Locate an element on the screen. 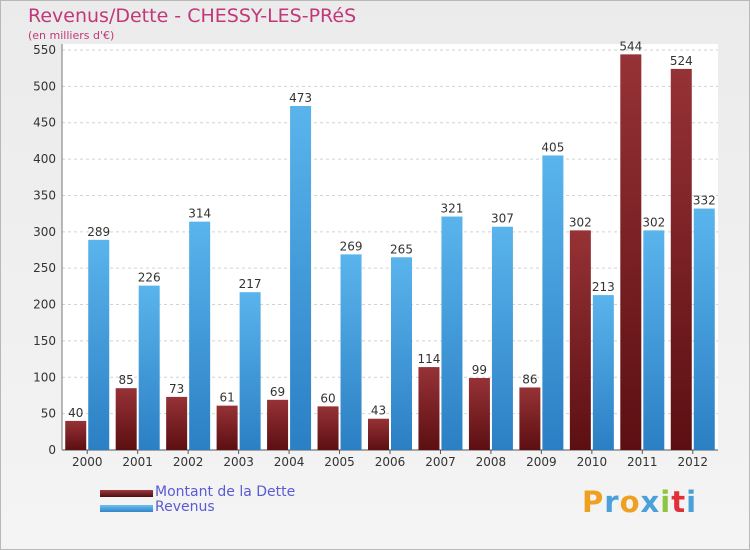 This screenshot has height=550, width=750. logo-letter: x is located at coordinates (650, 502).